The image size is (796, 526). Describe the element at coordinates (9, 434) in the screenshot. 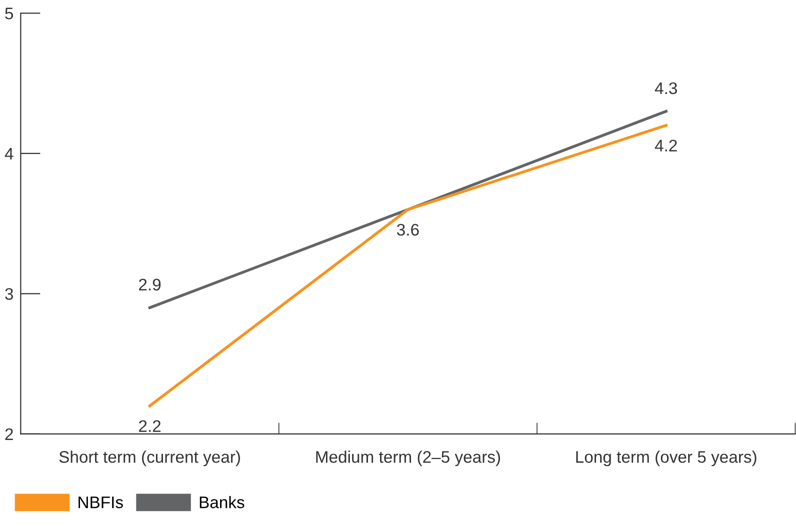

I see `y-tick-label: 2` at that location.